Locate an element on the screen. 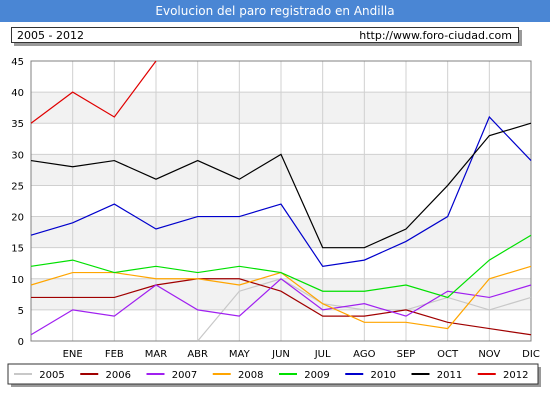  y-tick-label: 45 is located at coordinates (17, 62).